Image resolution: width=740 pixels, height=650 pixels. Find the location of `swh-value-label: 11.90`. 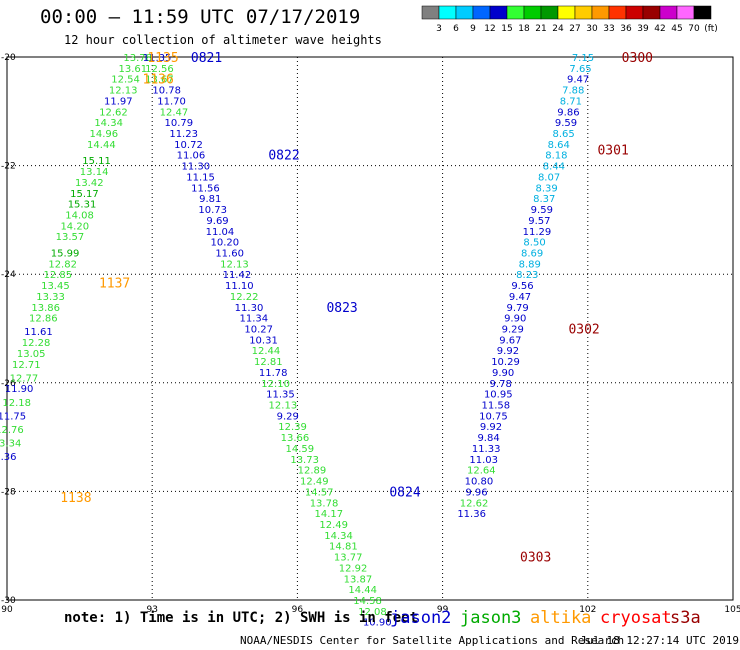

swh-value-label: 11.90 is located at coordinates (19, 389).